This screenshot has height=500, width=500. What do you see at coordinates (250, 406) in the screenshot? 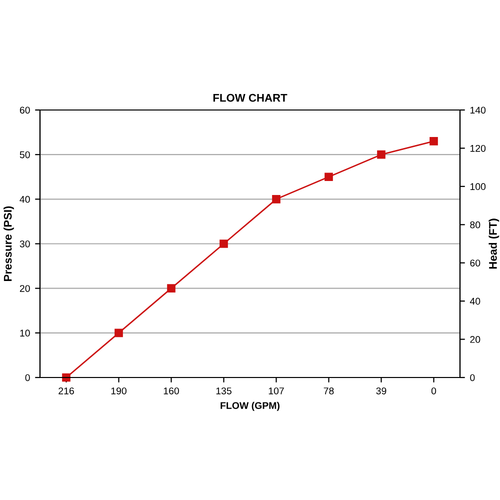
I see `x-axis-title: FLOW (GPM)` at bounding box center [250, 406].